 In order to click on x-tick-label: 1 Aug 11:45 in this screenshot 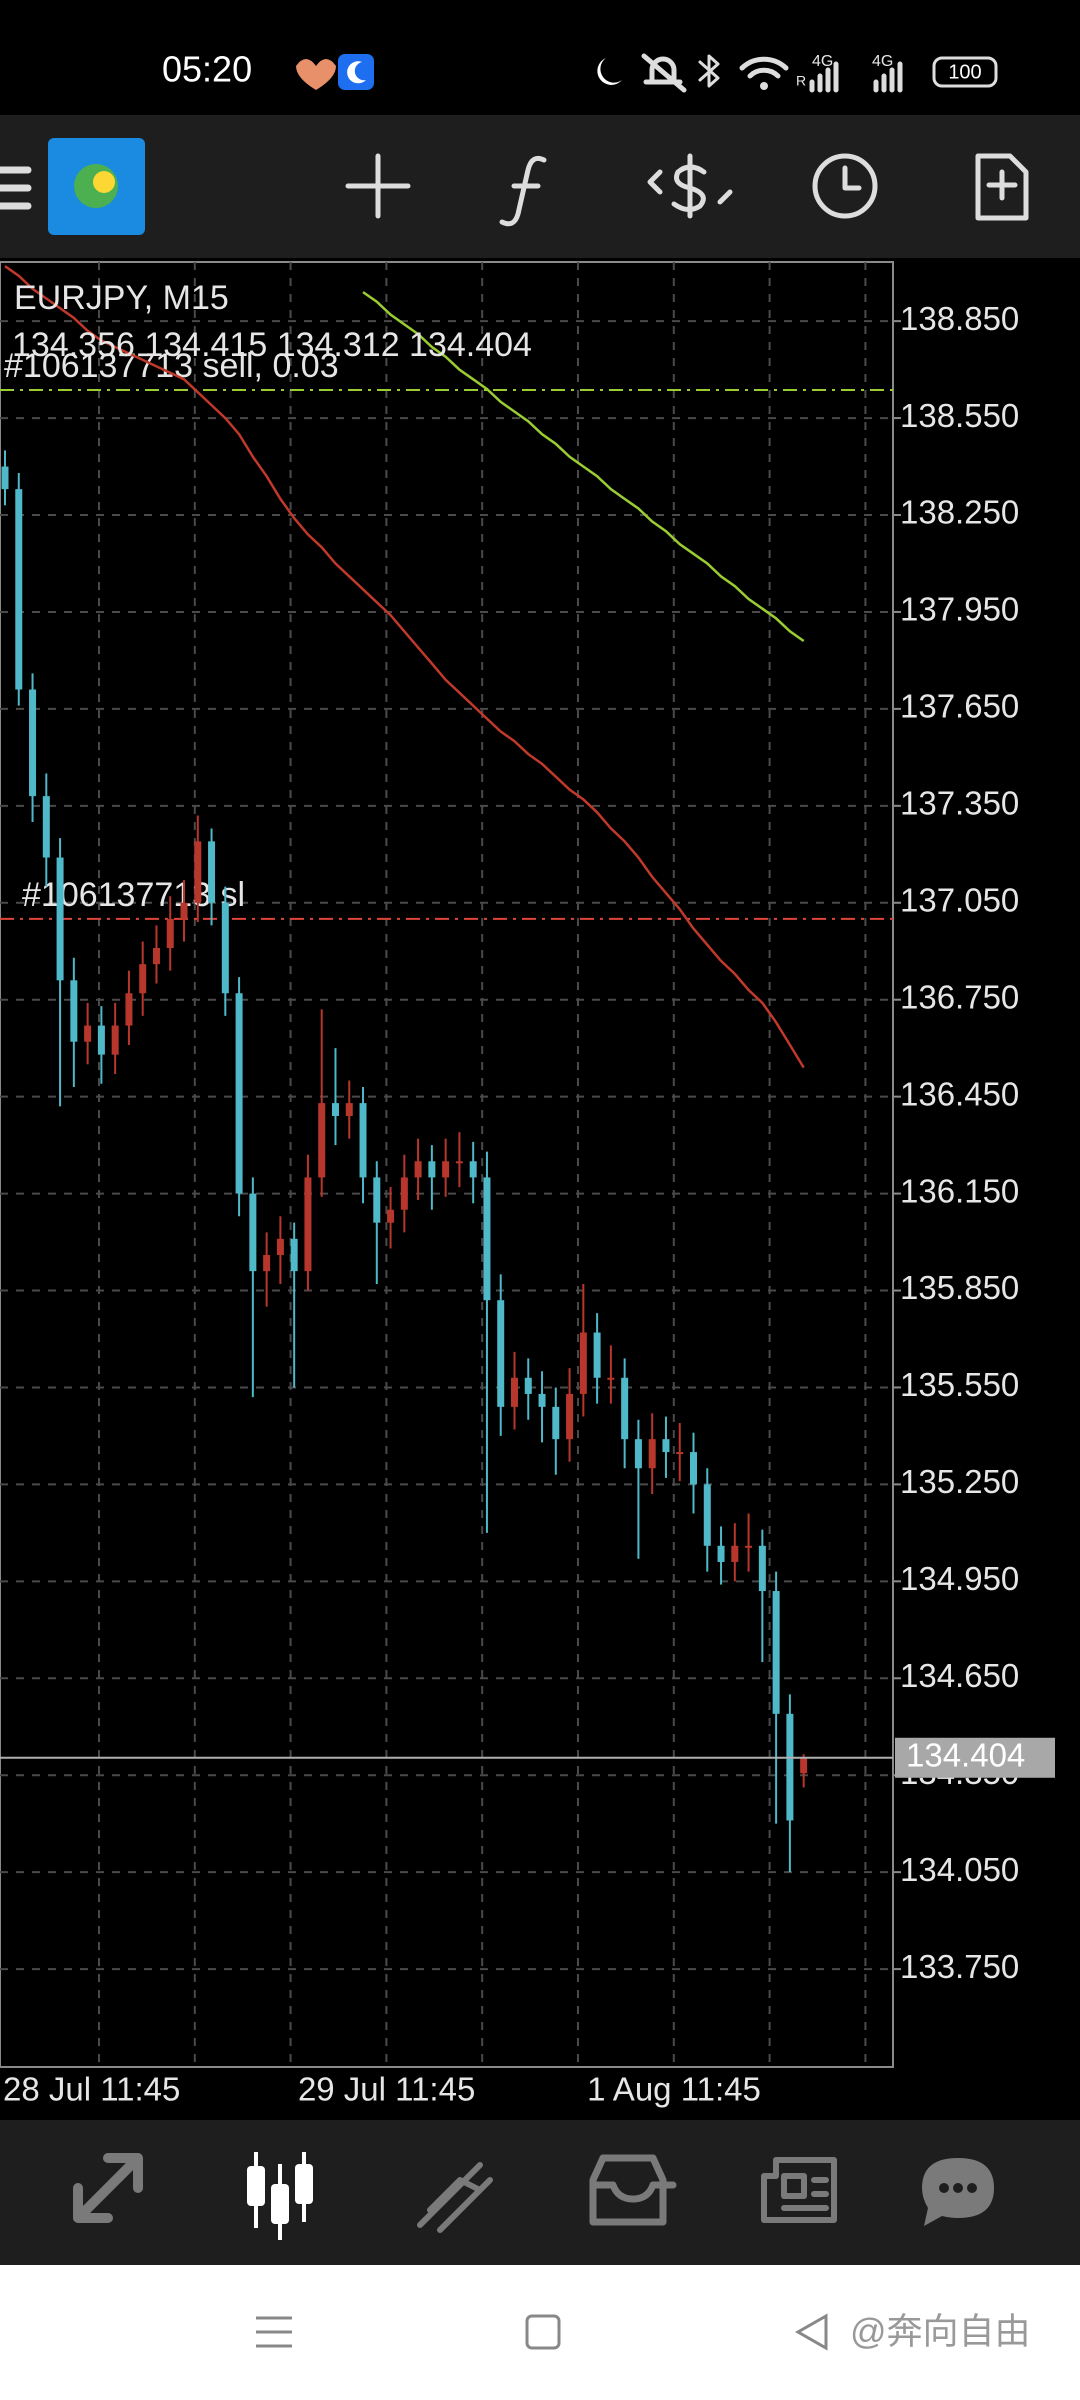, I will do `click(674, 2089)`.